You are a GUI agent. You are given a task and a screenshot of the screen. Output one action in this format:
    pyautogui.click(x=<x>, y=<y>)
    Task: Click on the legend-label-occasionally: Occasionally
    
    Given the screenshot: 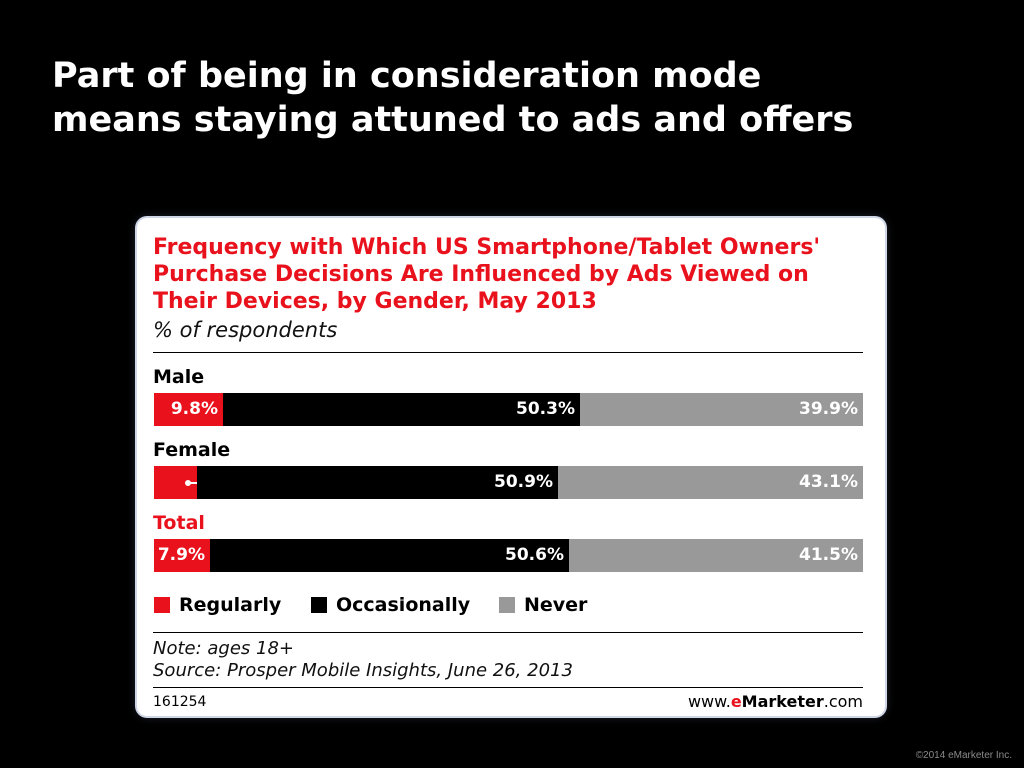 What is the action you would take?
    pyautogui.click(x=403, y=605)
    